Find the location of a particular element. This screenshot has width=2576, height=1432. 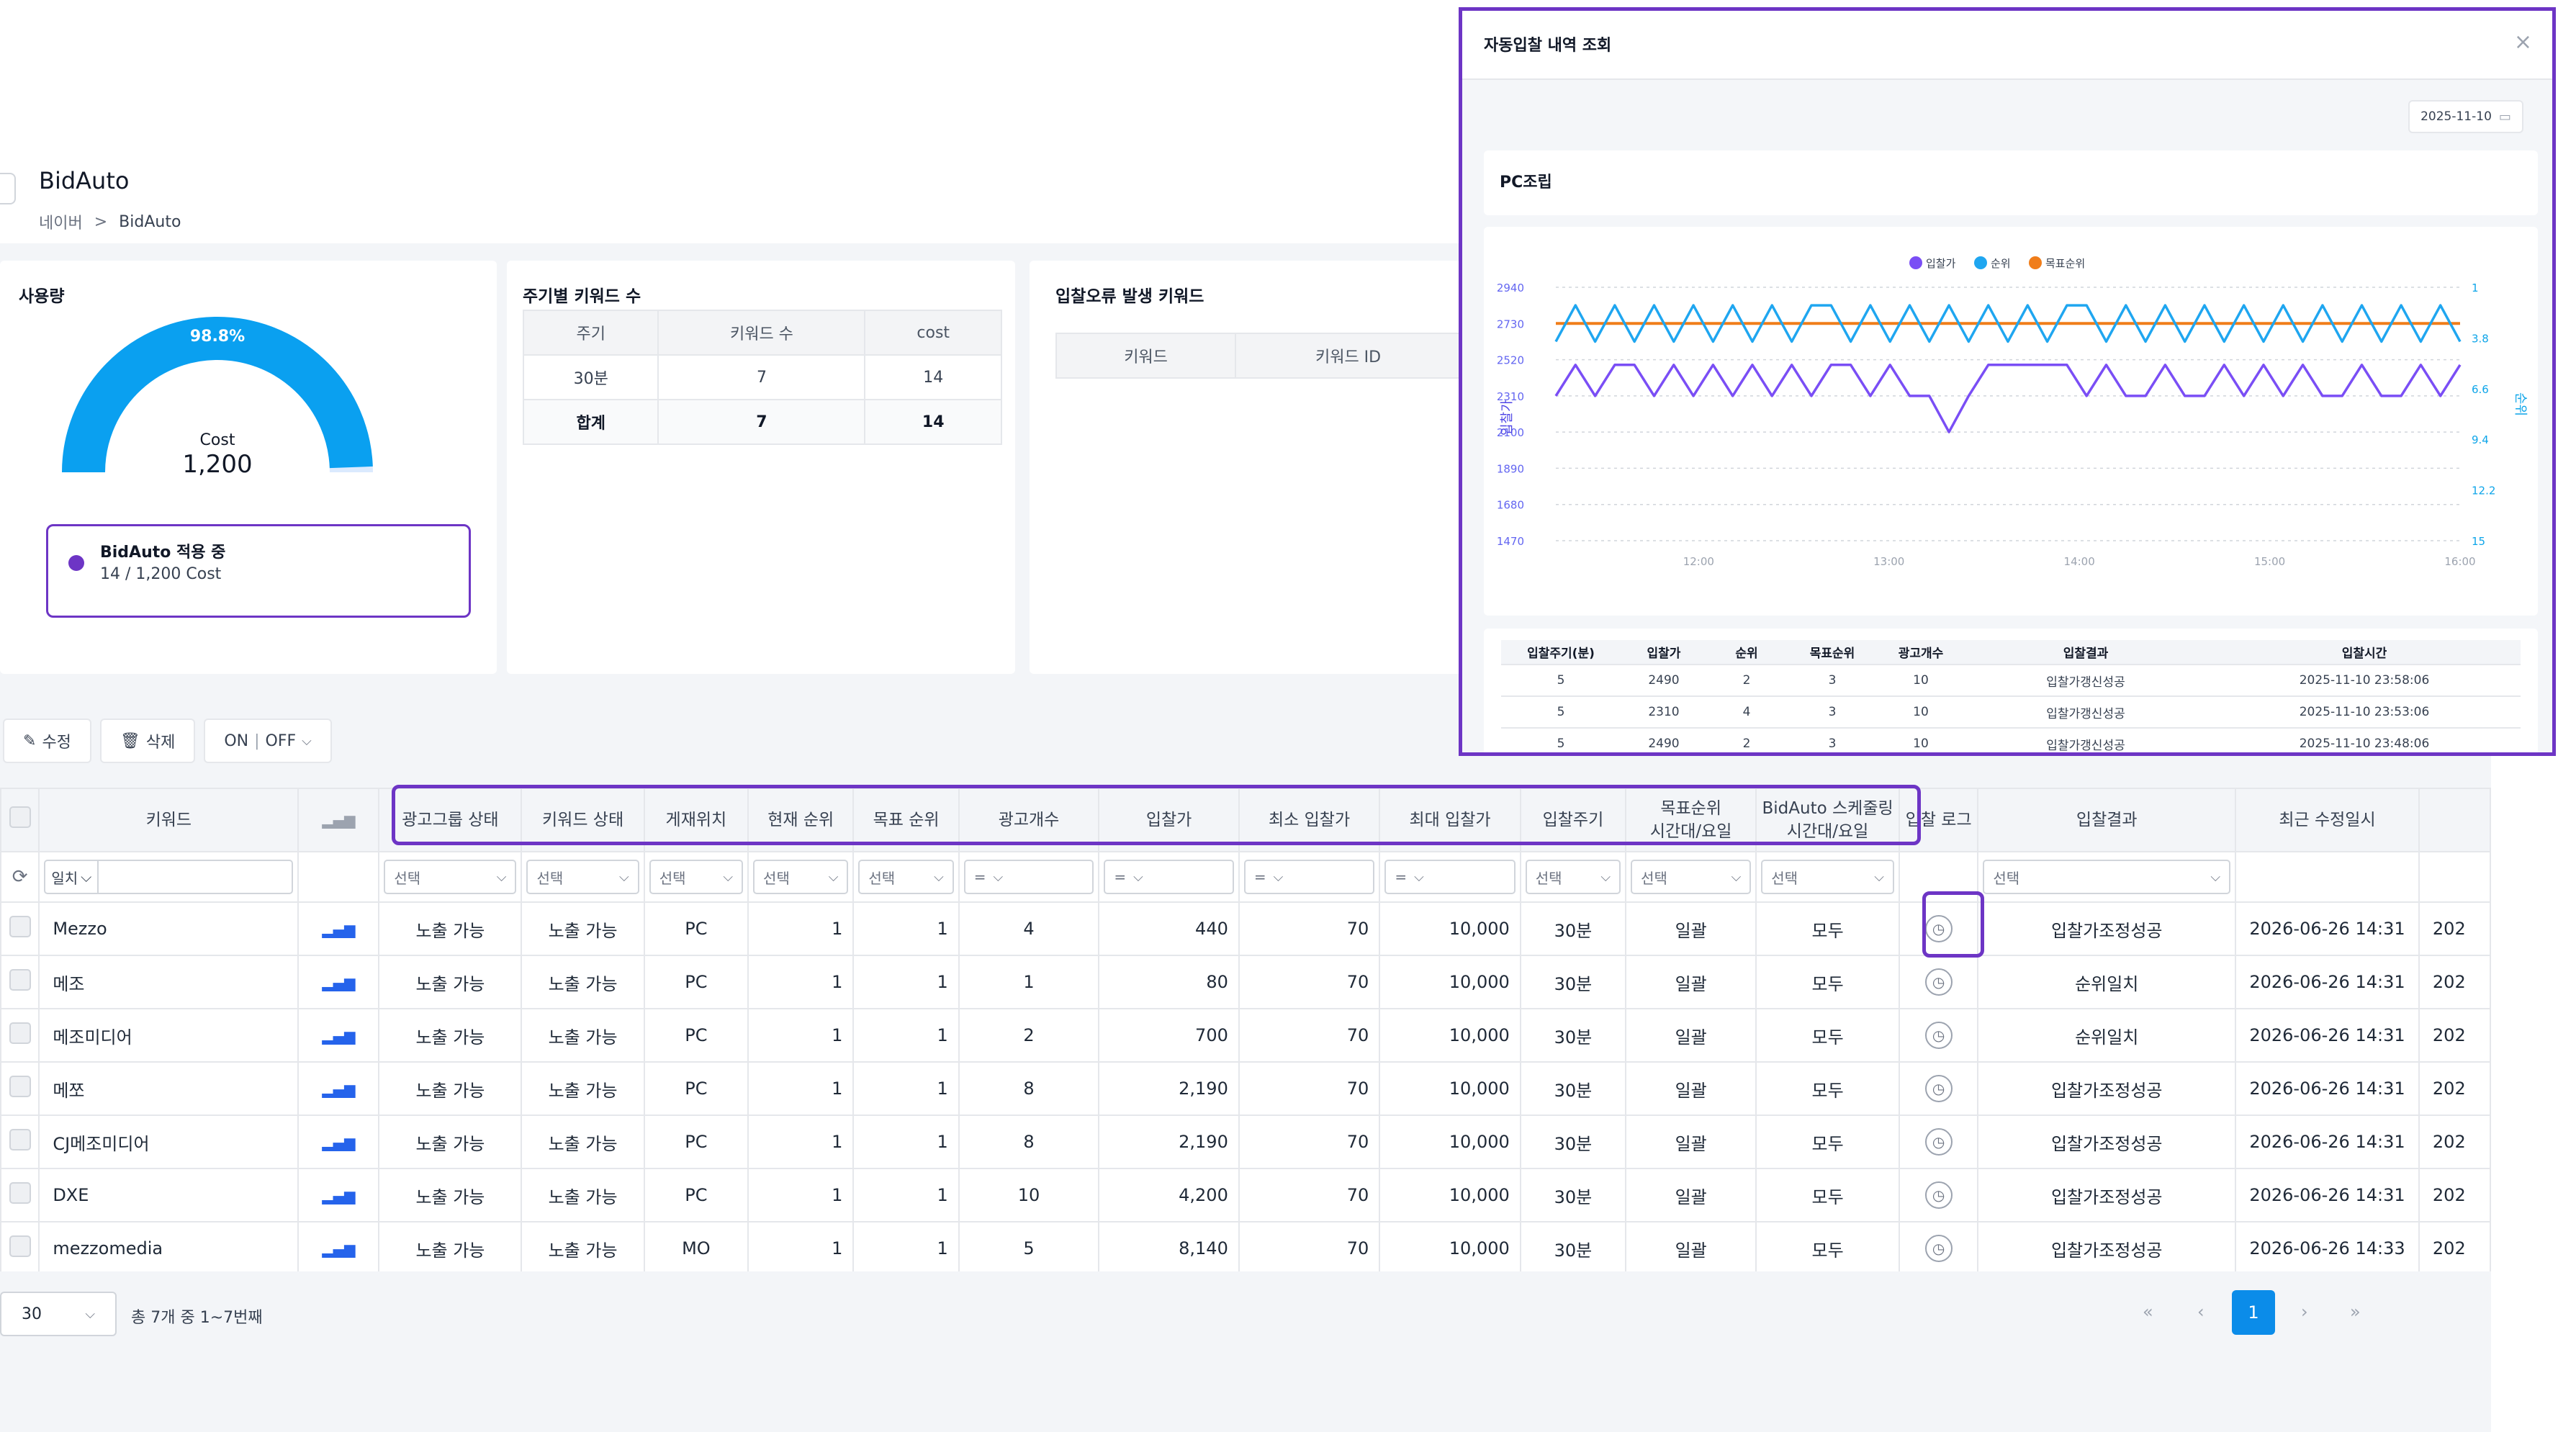

filter-bid-result: 선택 ⌵ is located at coordinates (2107, 877).